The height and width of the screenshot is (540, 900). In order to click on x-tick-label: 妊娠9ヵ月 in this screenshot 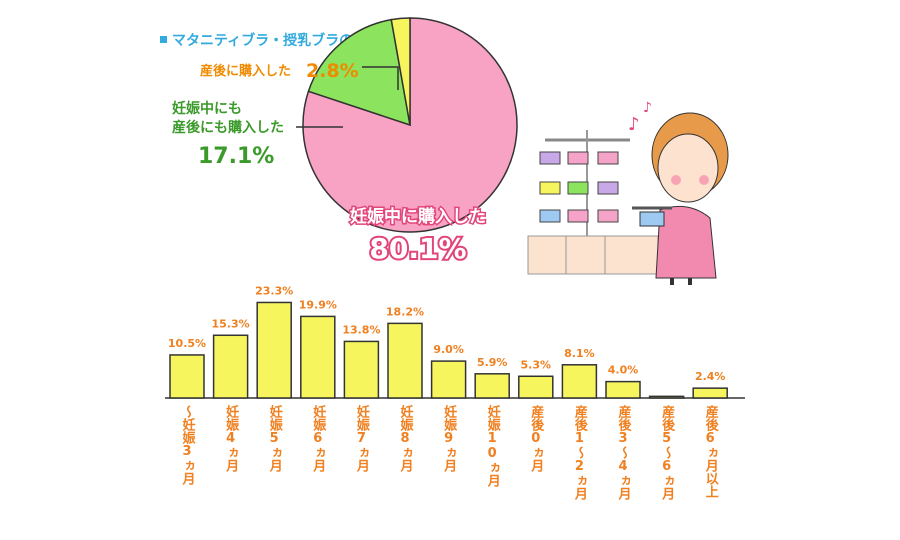, I will do `click(449, 438)`.